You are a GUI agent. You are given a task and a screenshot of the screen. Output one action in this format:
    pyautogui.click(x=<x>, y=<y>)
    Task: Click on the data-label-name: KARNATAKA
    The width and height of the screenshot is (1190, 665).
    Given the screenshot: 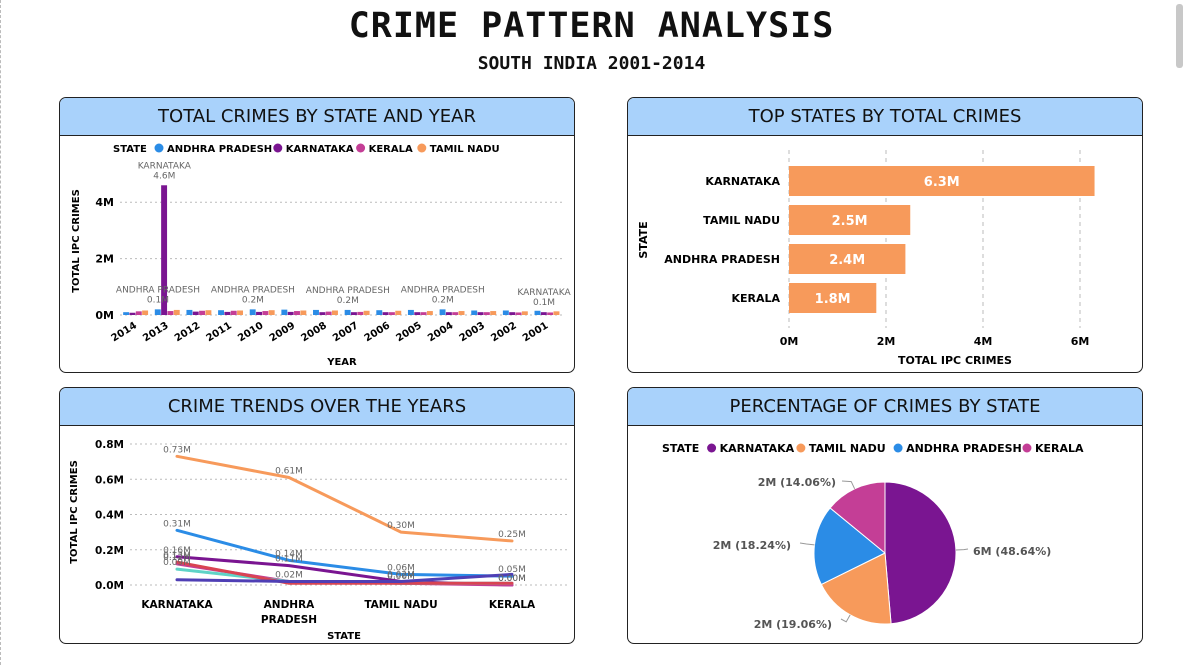 What is the action you would take?
    pyautogui.click(x=544, y=293)
    